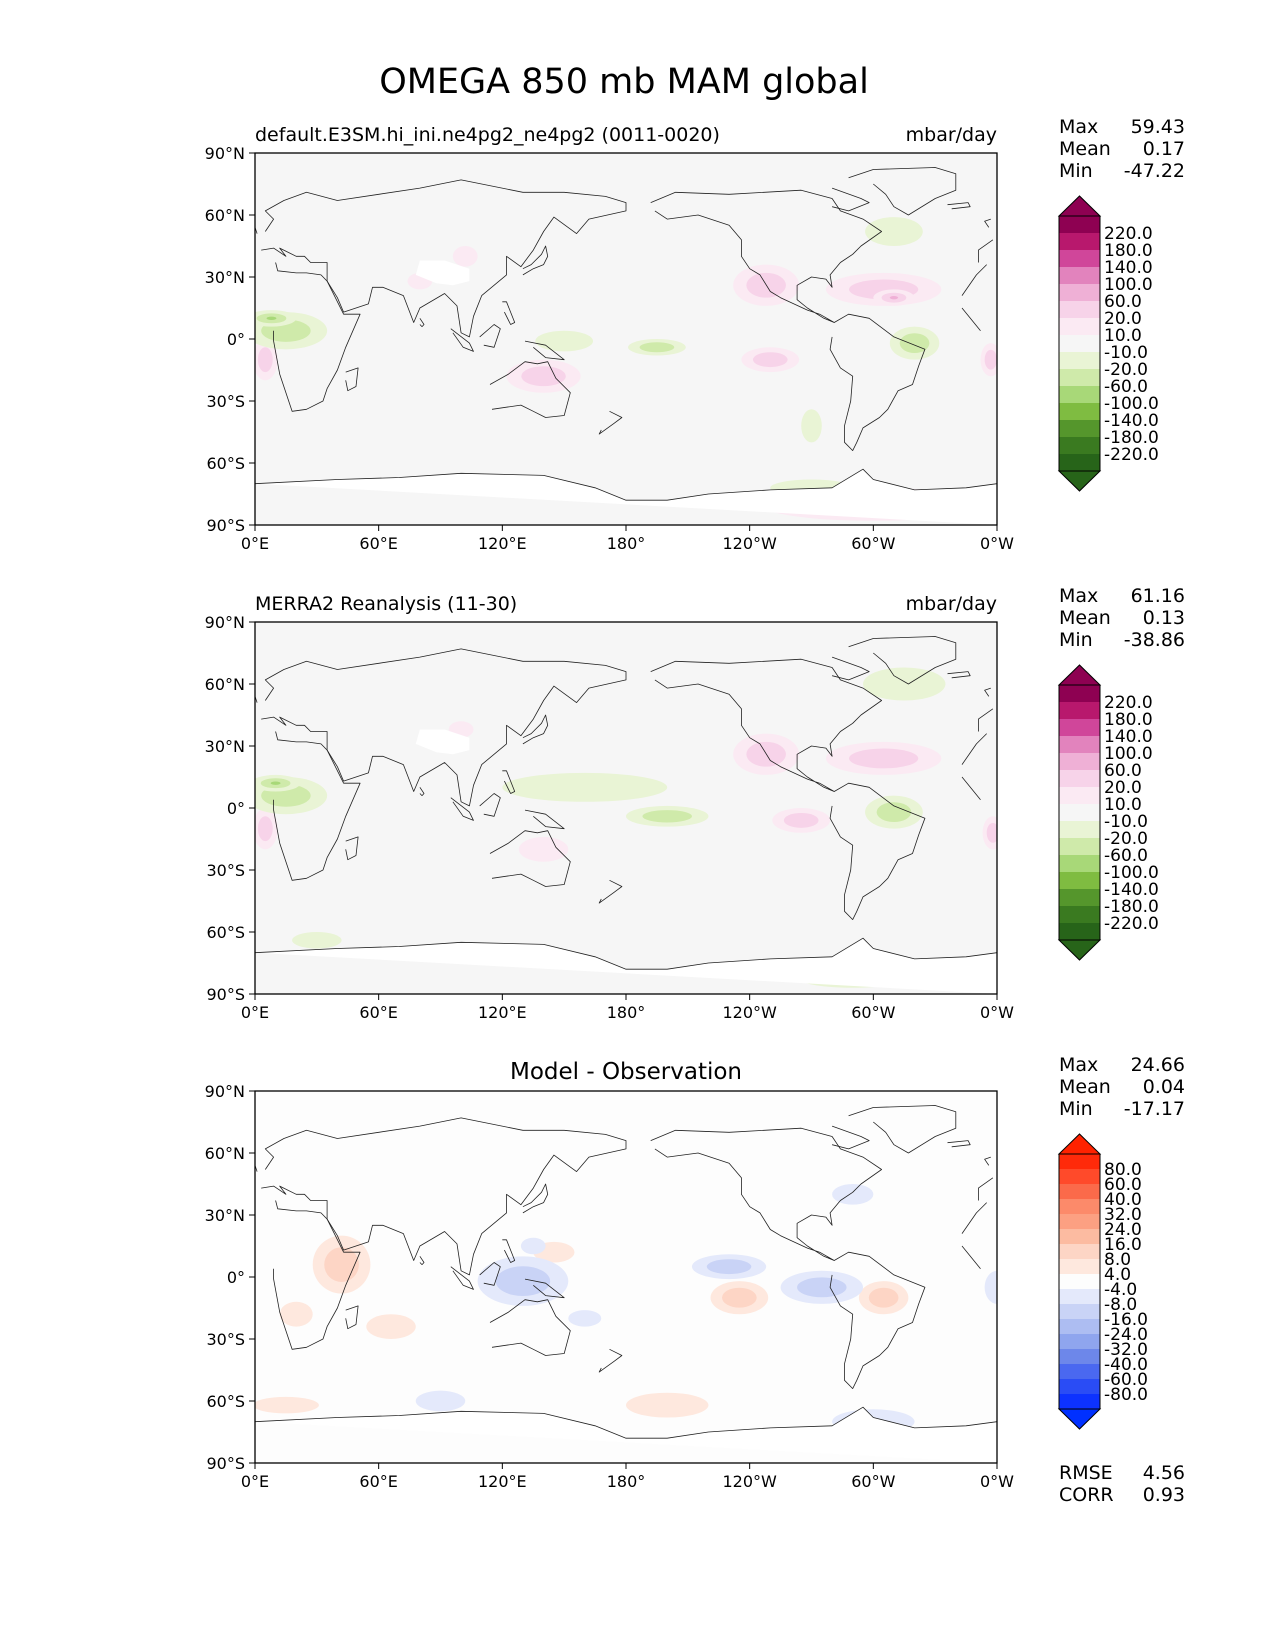 This screenshot has width=1275, height=1650. Describe the element at coordinates (1126, 1335) in the screenshot. I see `colorbar-tick-label: -24.0` at that location.